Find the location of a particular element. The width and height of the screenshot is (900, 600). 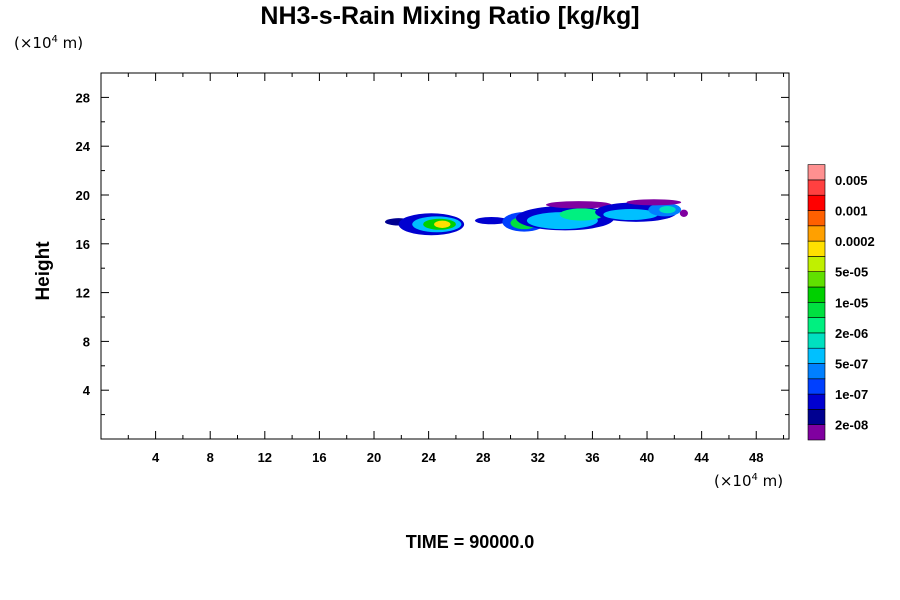

colorbar-label-6: 0.0002 is located at coordinates (855, 241).